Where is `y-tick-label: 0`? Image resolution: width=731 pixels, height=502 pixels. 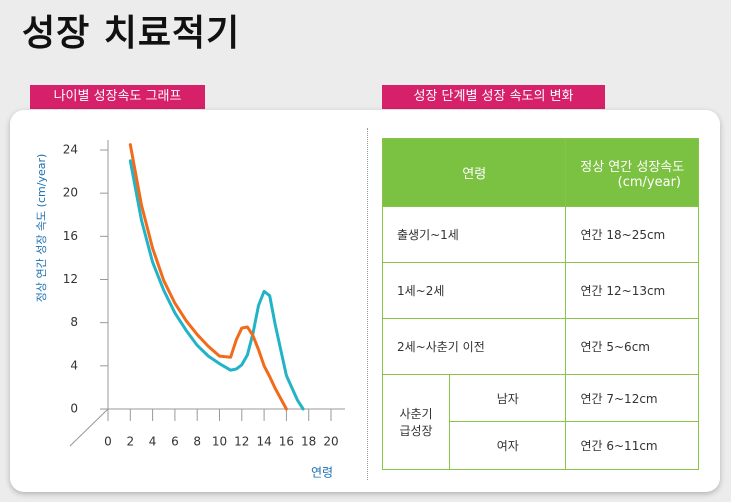 y-tick-label: 0 is located at coordinates (74, 409).